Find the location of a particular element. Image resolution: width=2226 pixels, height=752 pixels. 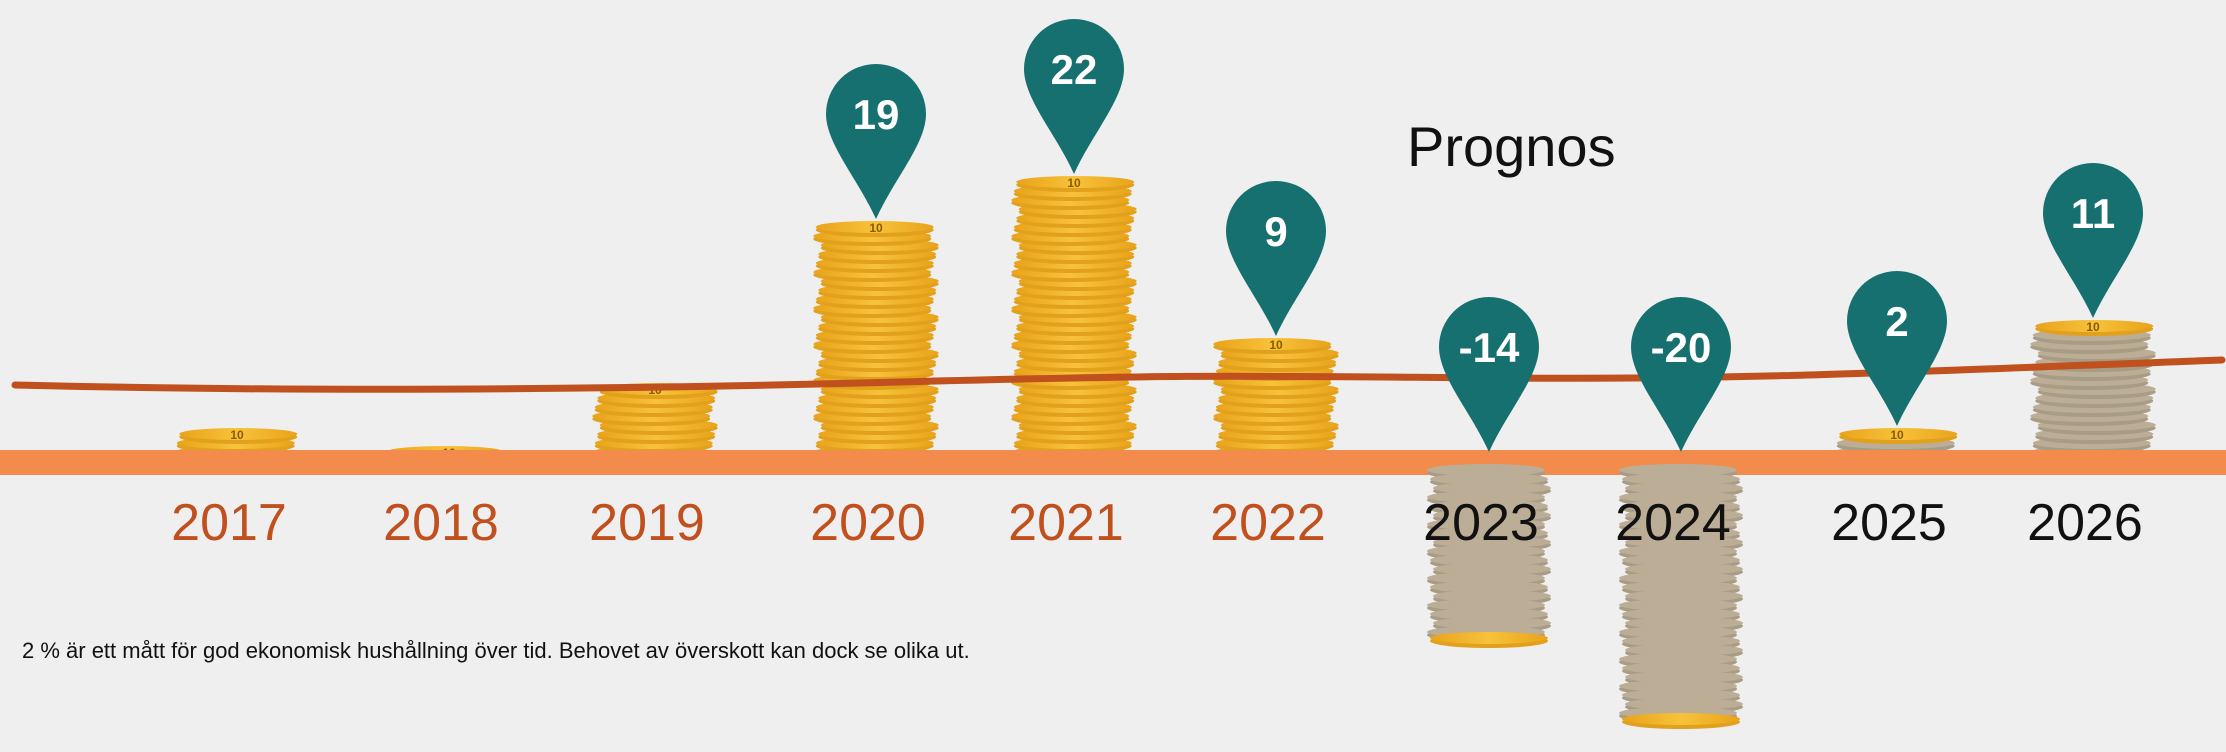

baseline-band is located at coordinates (1113, 462).